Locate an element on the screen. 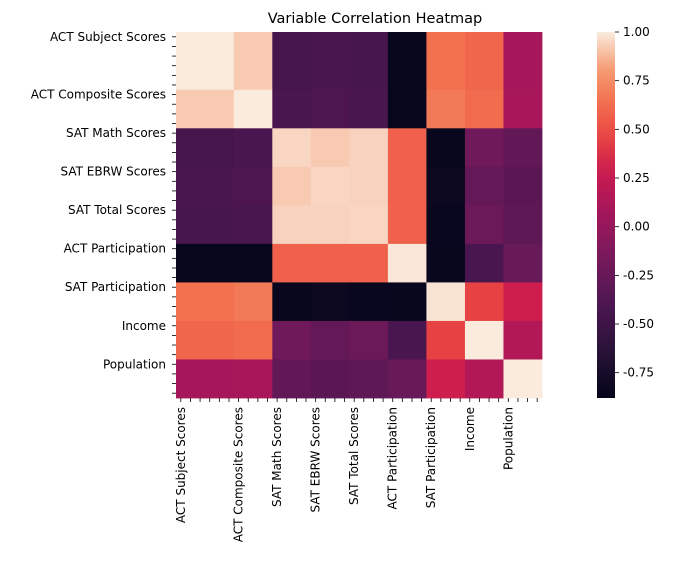 The height and width of the screenshot is (578, 678). x-label-7: Income is located at coordinates (470, 429).